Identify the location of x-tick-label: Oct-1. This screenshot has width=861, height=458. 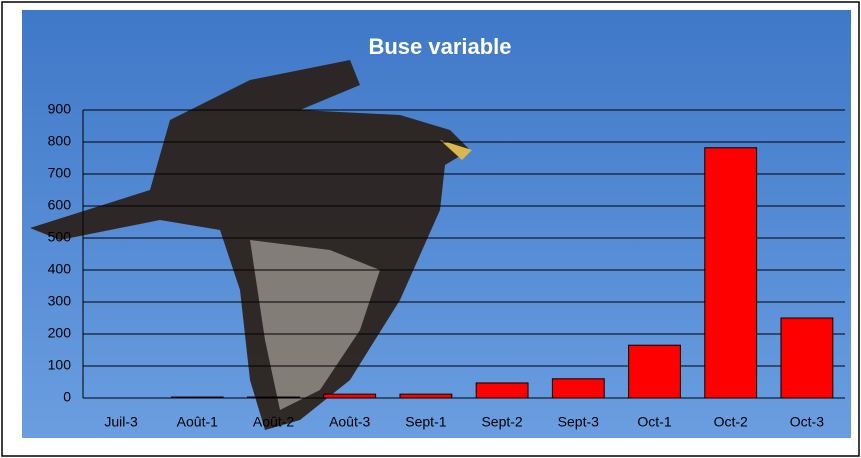
(654, 422).